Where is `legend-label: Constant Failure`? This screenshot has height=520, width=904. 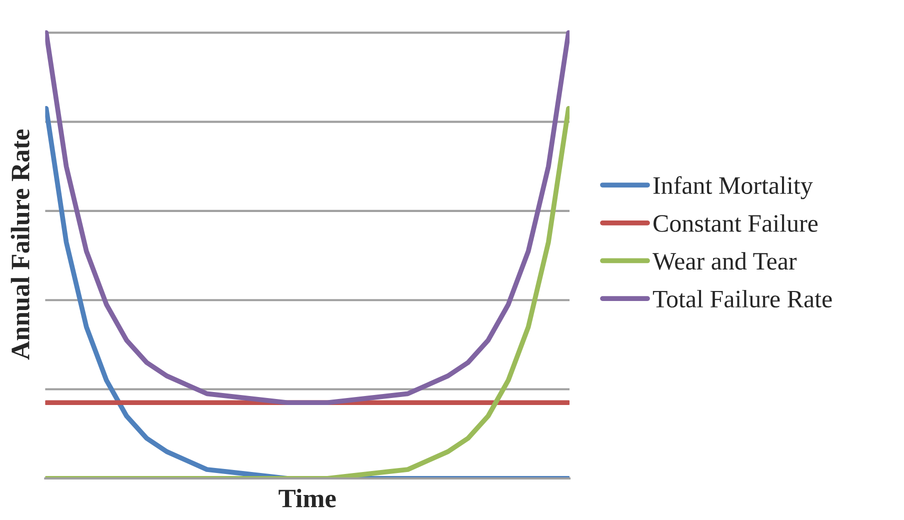 legend-label: Constant Failure is located at coordinates (736, 223).